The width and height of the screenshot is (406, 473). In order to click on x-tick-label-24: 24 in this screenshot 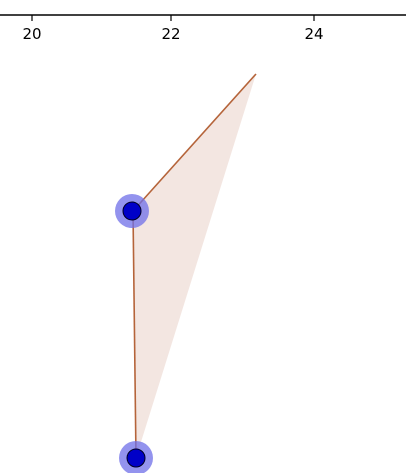, I will do `click(313, 34)`.